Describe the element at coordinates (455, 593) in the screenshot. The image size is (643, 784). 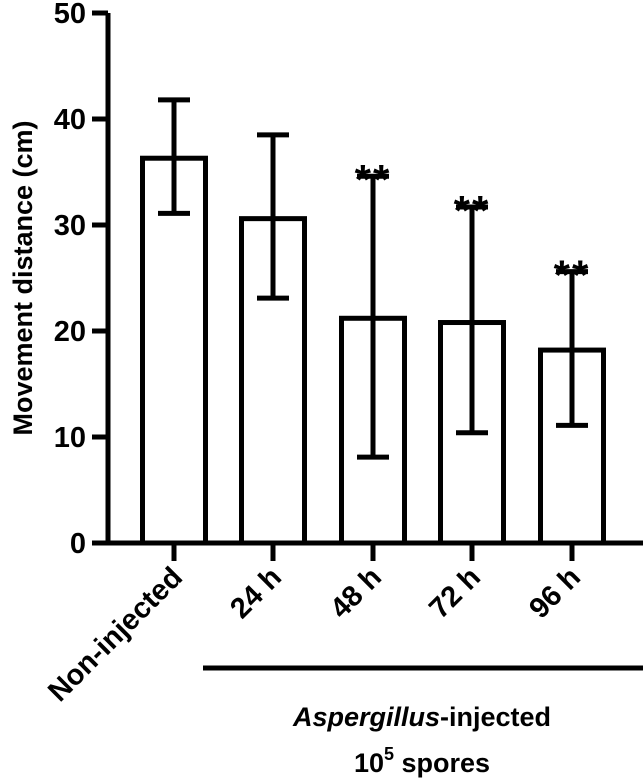
I see `x-tick-label: 72 h` at that location.